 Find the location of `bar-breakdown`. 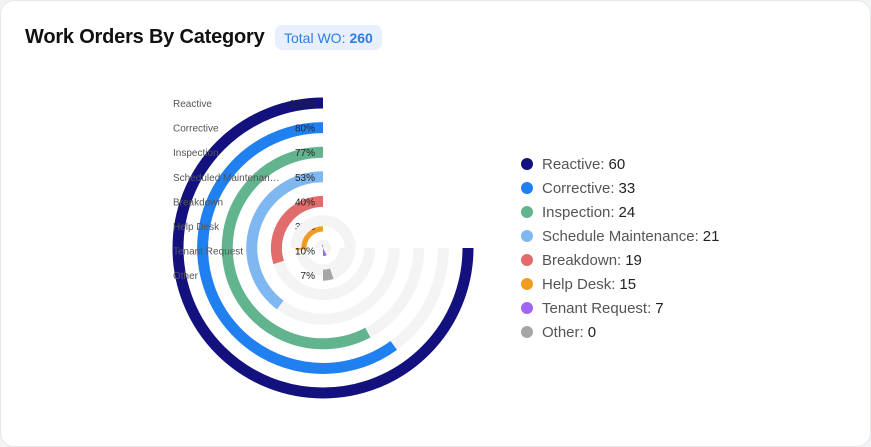

bar-breakdown is located at coordinates (297, 230).